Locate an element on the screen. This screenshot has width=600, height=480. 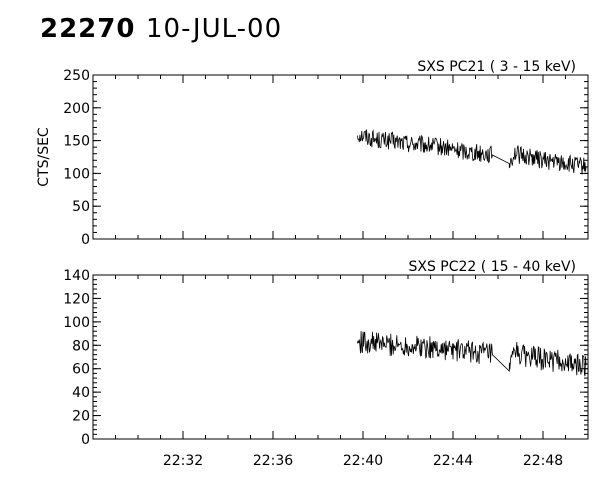
y-tick-label: 50 is located at coordinates (81, 207).